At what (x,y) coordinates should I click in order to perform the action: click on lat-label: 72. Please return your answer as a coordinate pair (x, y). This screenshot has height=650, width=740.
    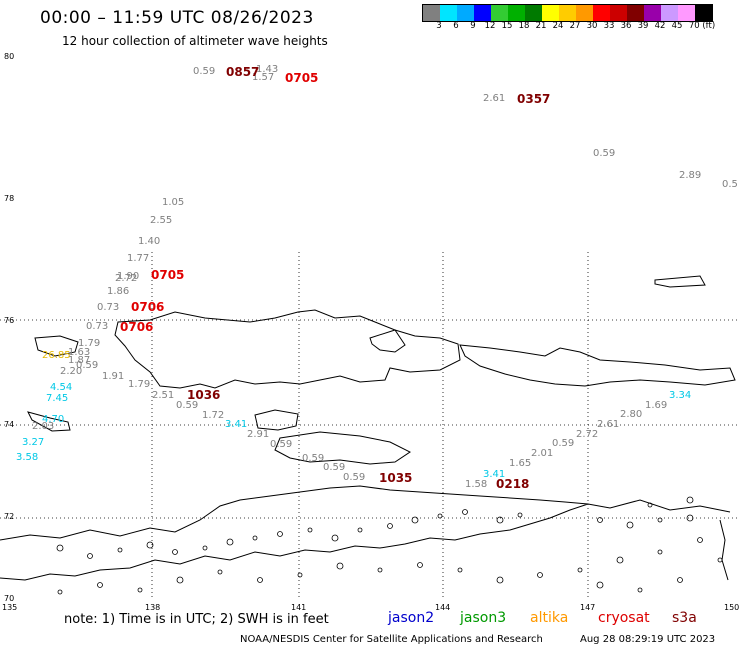
    Looking at the image, I should click on (9, 516).